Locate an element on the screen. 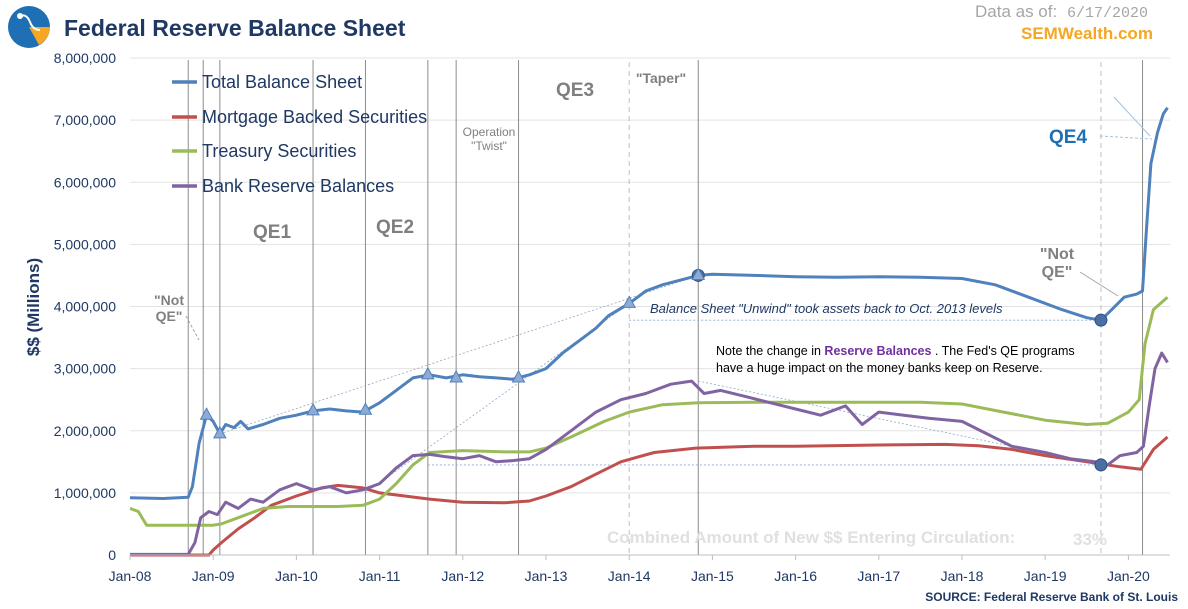 The width and height of the screenshot is (1188, 609). x-tick-label: Jan-20 is located at coordinates (1128, 576).